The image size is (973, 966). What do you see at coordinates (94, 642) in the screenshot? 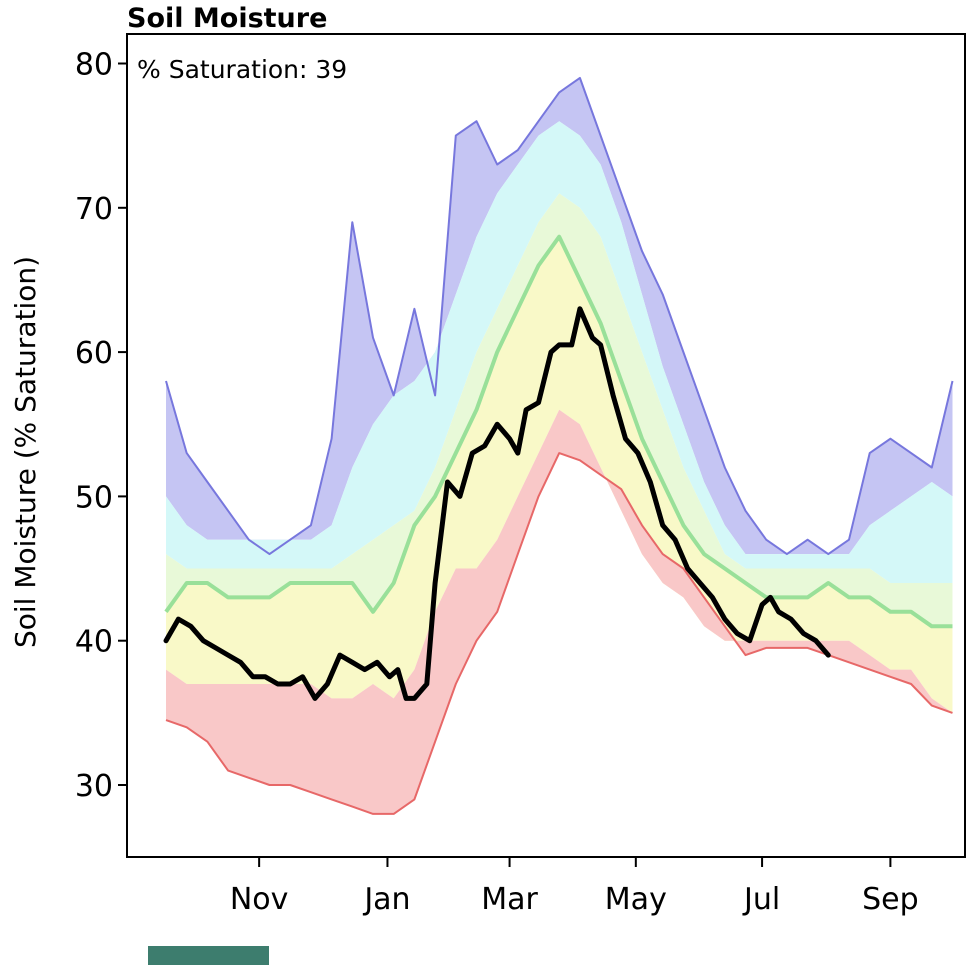
I see `y-tick-label: 40` at bounding box center [94, 642].